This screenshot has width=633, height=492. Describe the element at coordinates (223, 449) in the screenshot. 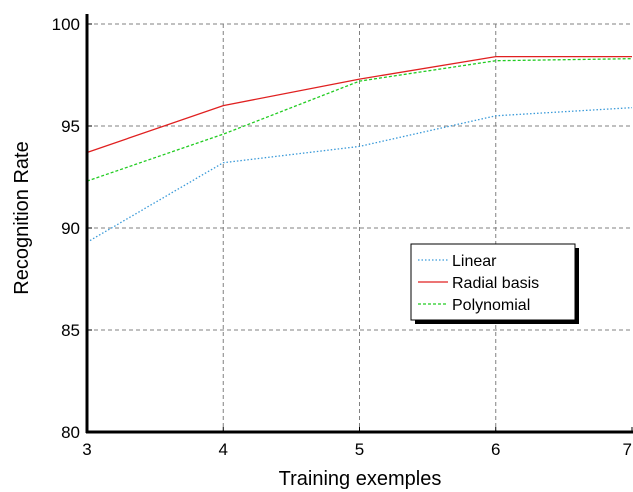

I see `x-tick-label: 4` at that location.